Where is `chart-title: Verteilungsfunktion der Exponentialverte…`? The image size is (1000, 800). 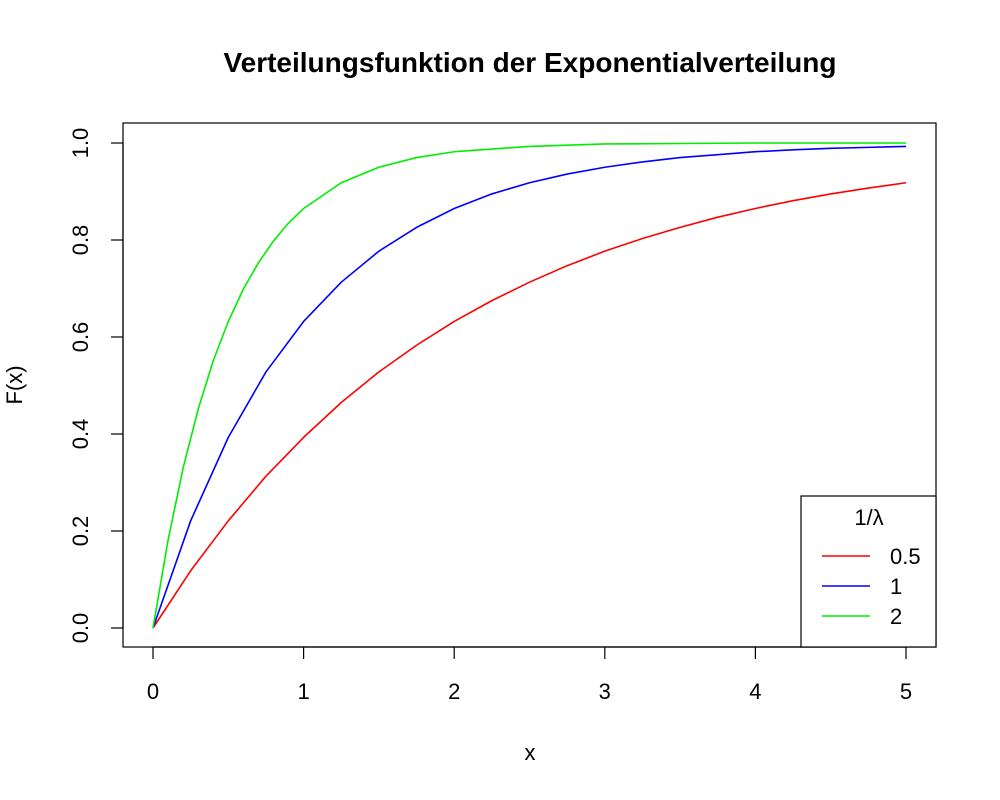 chart-title: Verteilungsfunktion der Exponentialverte… is located at coordinates (530, 62).